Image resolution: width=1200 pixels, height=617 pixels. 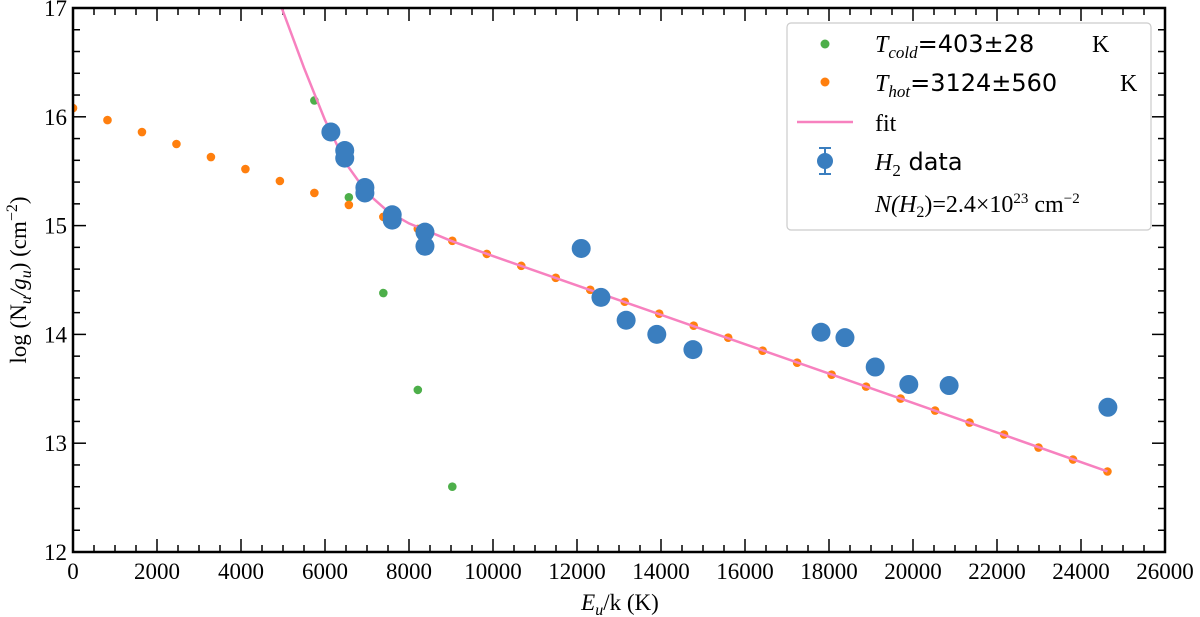 What do you see at coordinates (55, 10) in the screenshot?
I see `y-tick-label: 17` at bounding box center [55, 10].